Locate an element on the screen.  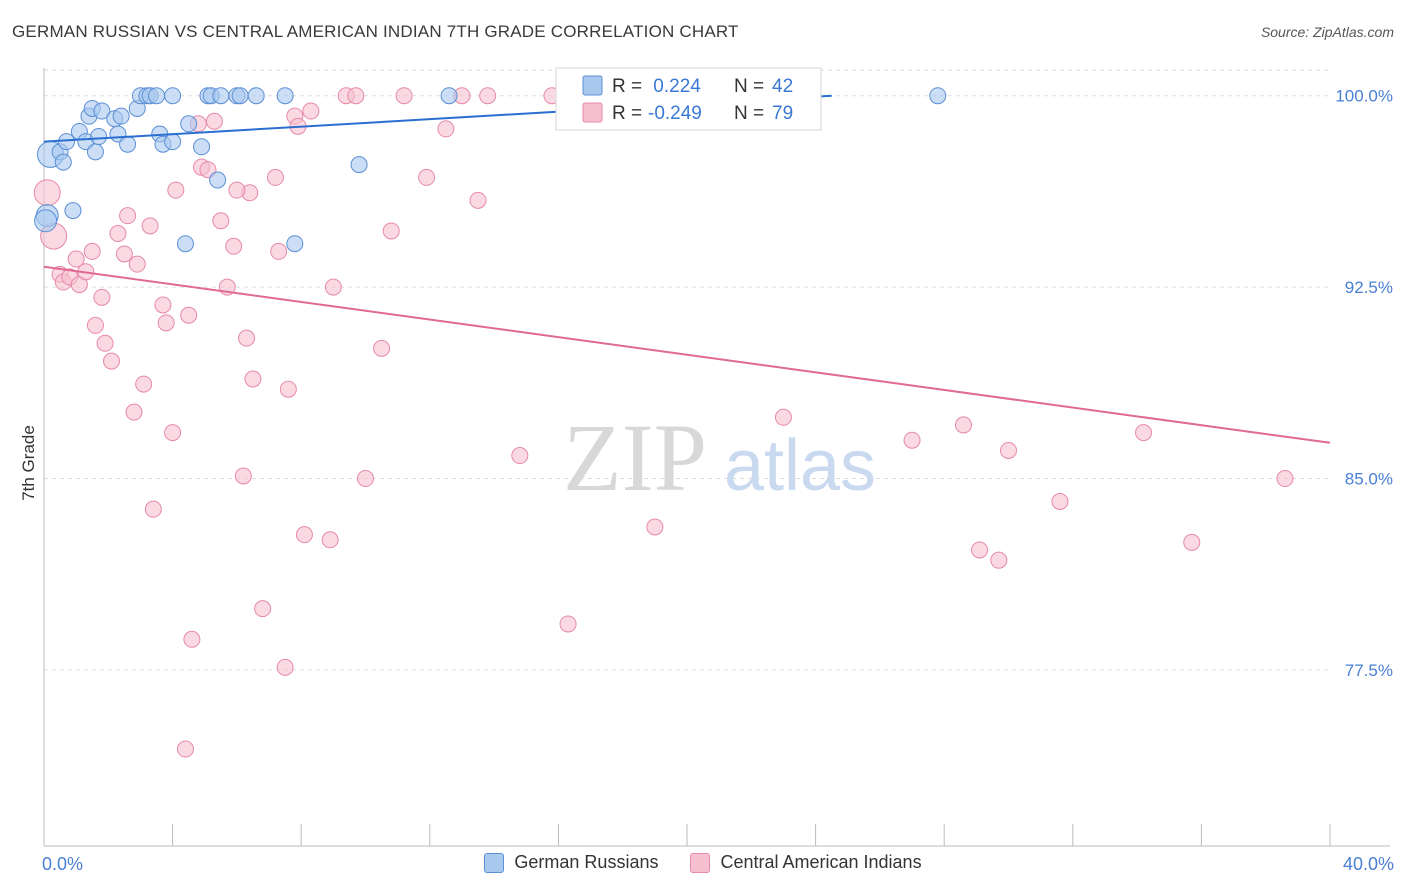
legend-label-german-russians: German Russians is located at coordinates (586, 862).